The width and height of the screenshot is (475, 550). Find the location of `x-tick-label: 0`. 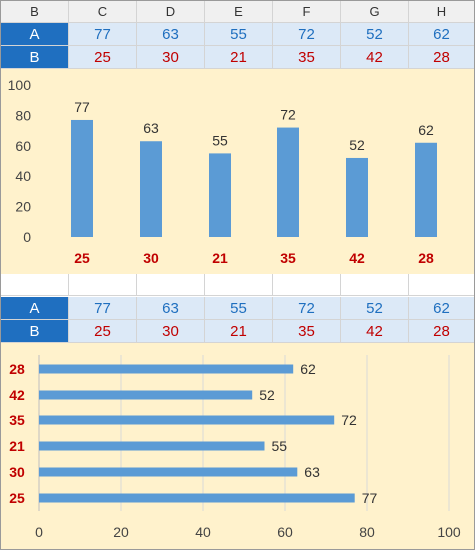

x-tick-label: 0 is located at coordinates (39, 532).